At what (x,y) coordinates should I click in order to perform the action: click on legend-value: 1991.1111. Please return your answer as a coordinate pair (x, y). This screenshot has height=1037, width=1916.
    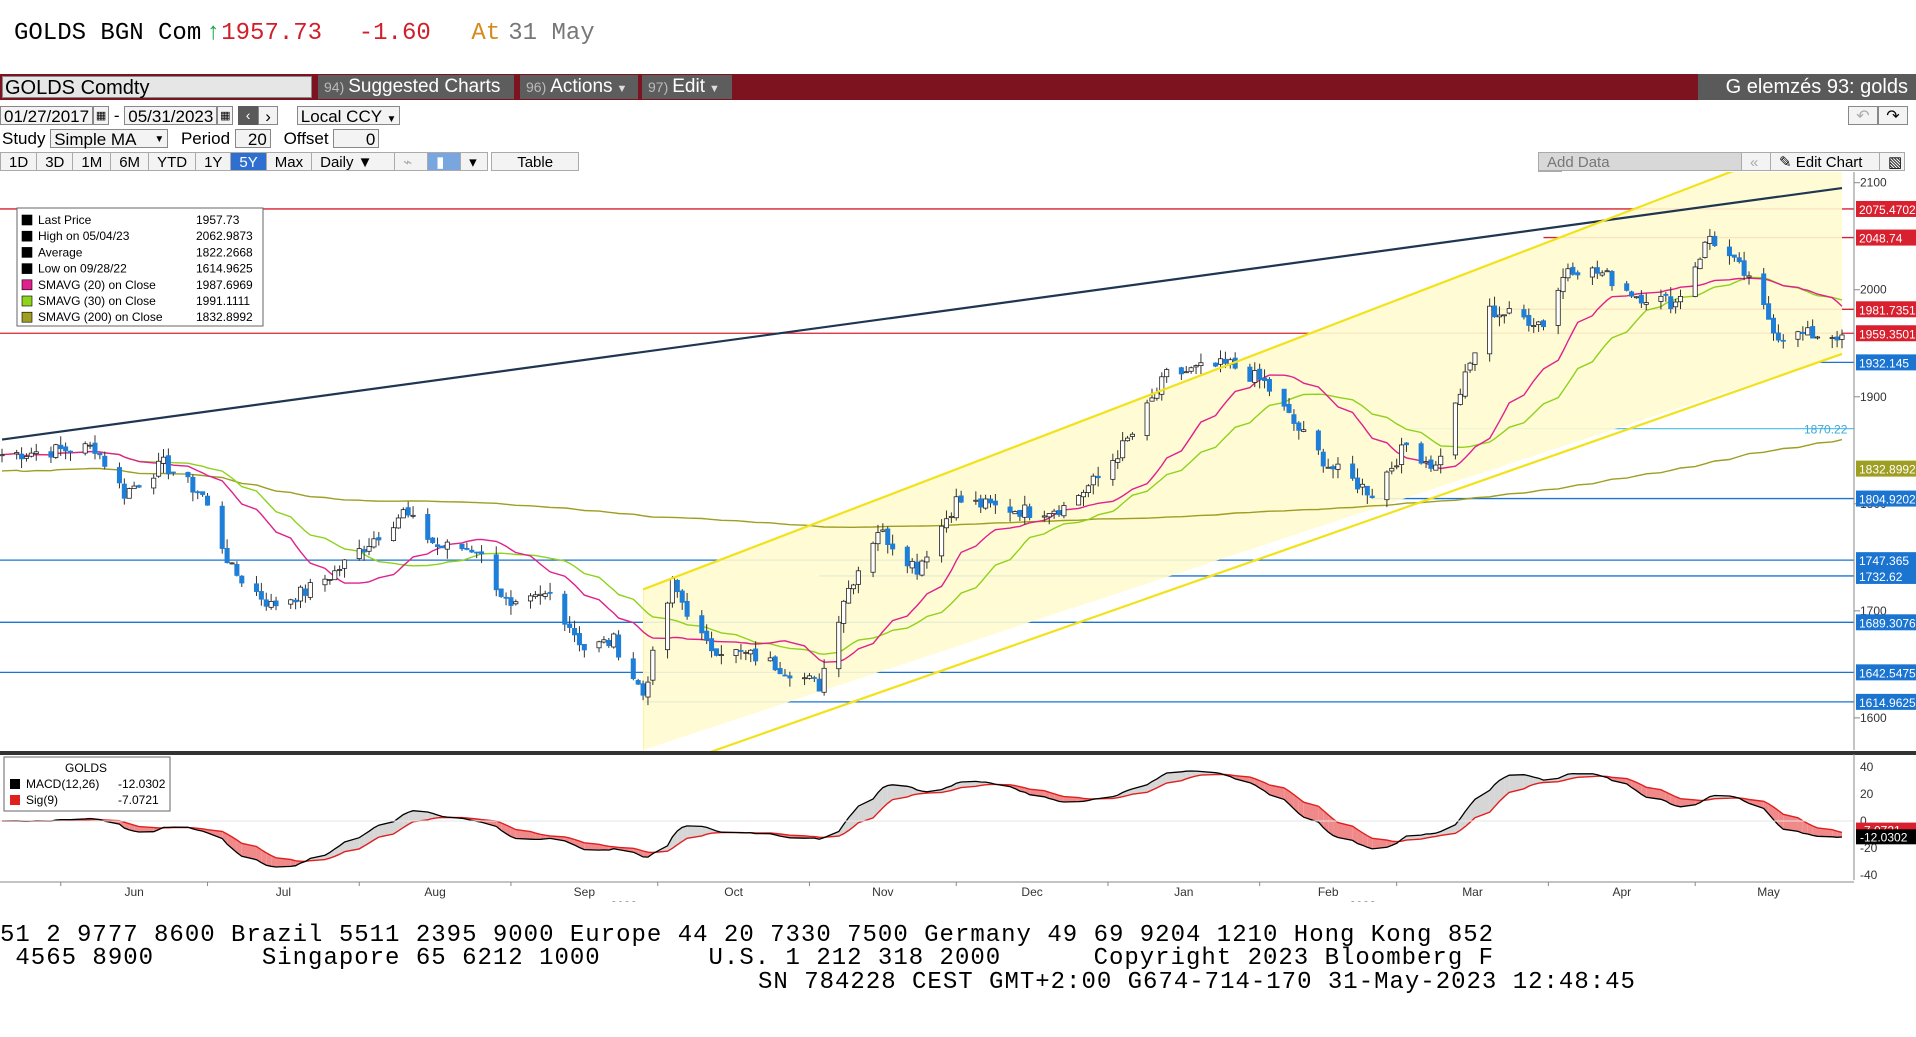
    Looking at the image, I should click on (223, 301).